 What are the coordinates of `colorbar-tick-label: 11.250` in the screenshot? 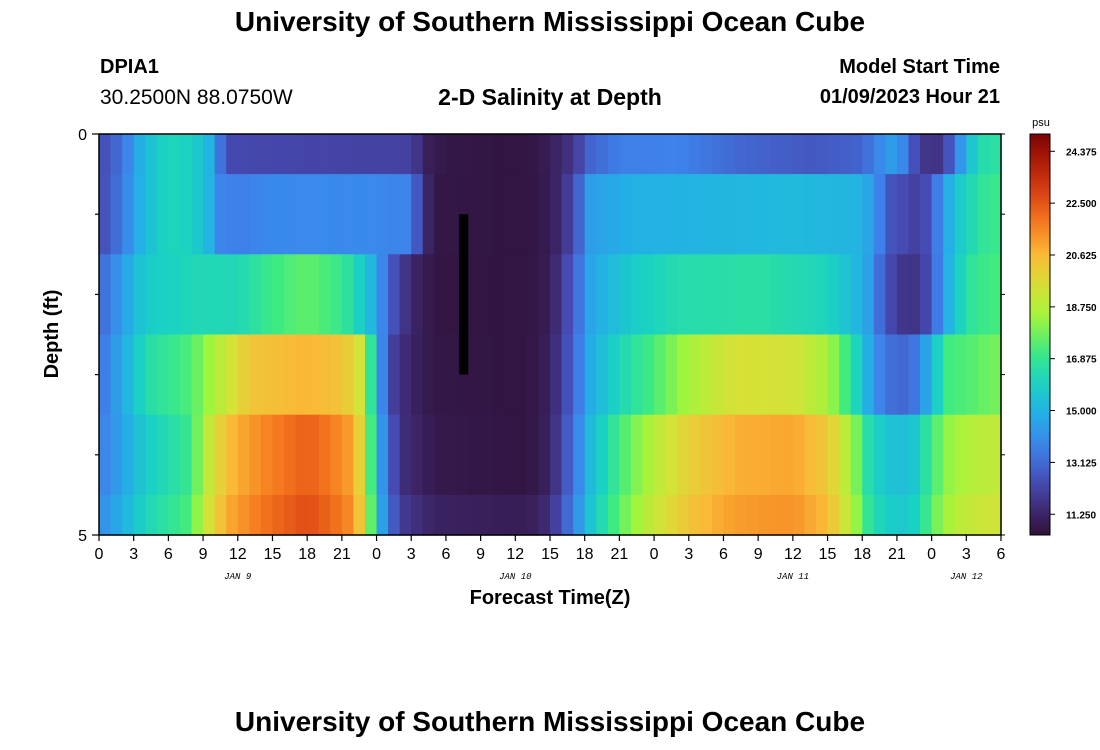 It's located at (1081, 515).